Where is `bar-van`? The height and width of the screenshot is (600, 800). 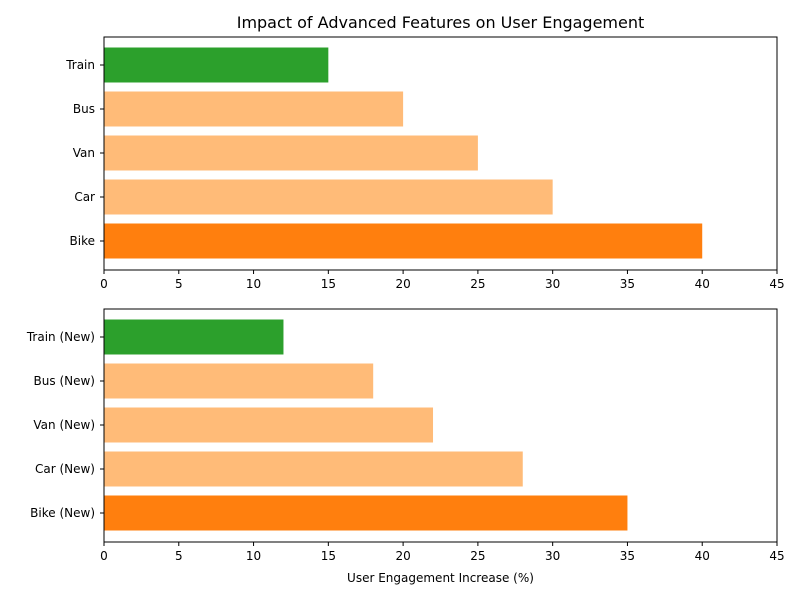 bar-van is located at coordinates (291, 153).